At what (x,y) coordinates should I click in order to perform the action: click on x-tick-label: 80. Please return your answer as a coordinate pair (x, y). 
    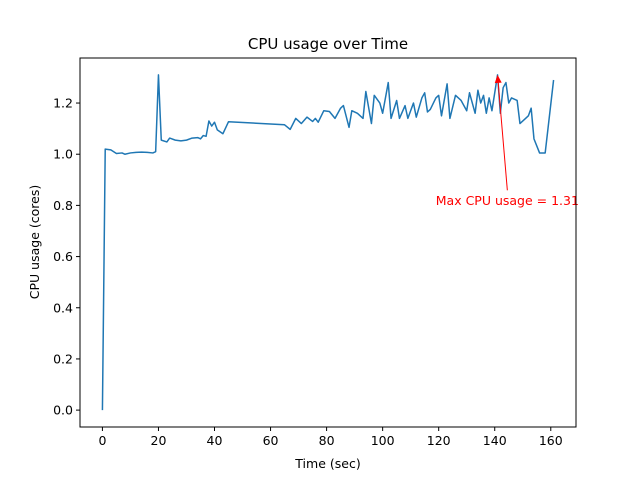
    Looking at the image, I should click on (327, 440).